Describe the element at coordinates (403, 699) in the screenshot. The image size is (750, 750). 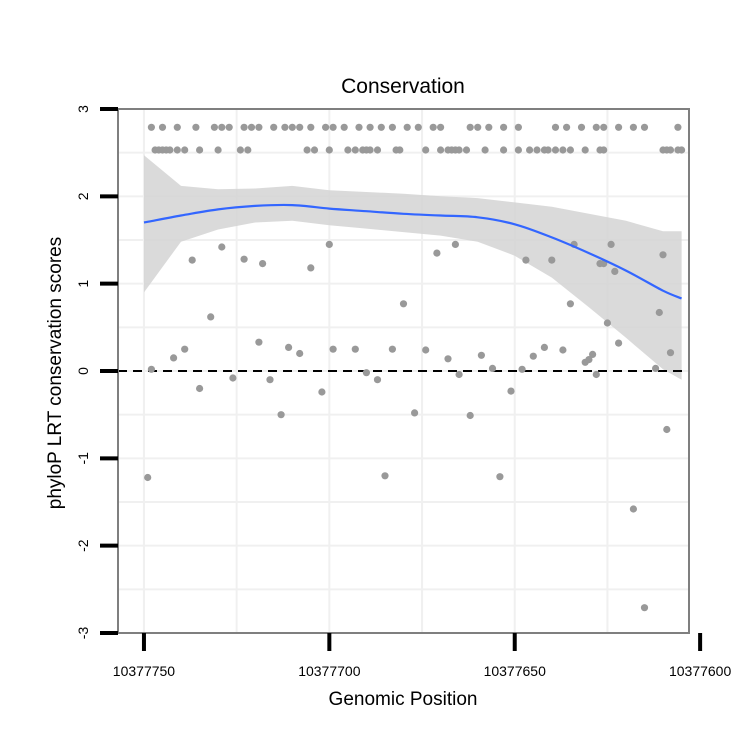
I see `x-axis-label: Genomic Position` at that location.